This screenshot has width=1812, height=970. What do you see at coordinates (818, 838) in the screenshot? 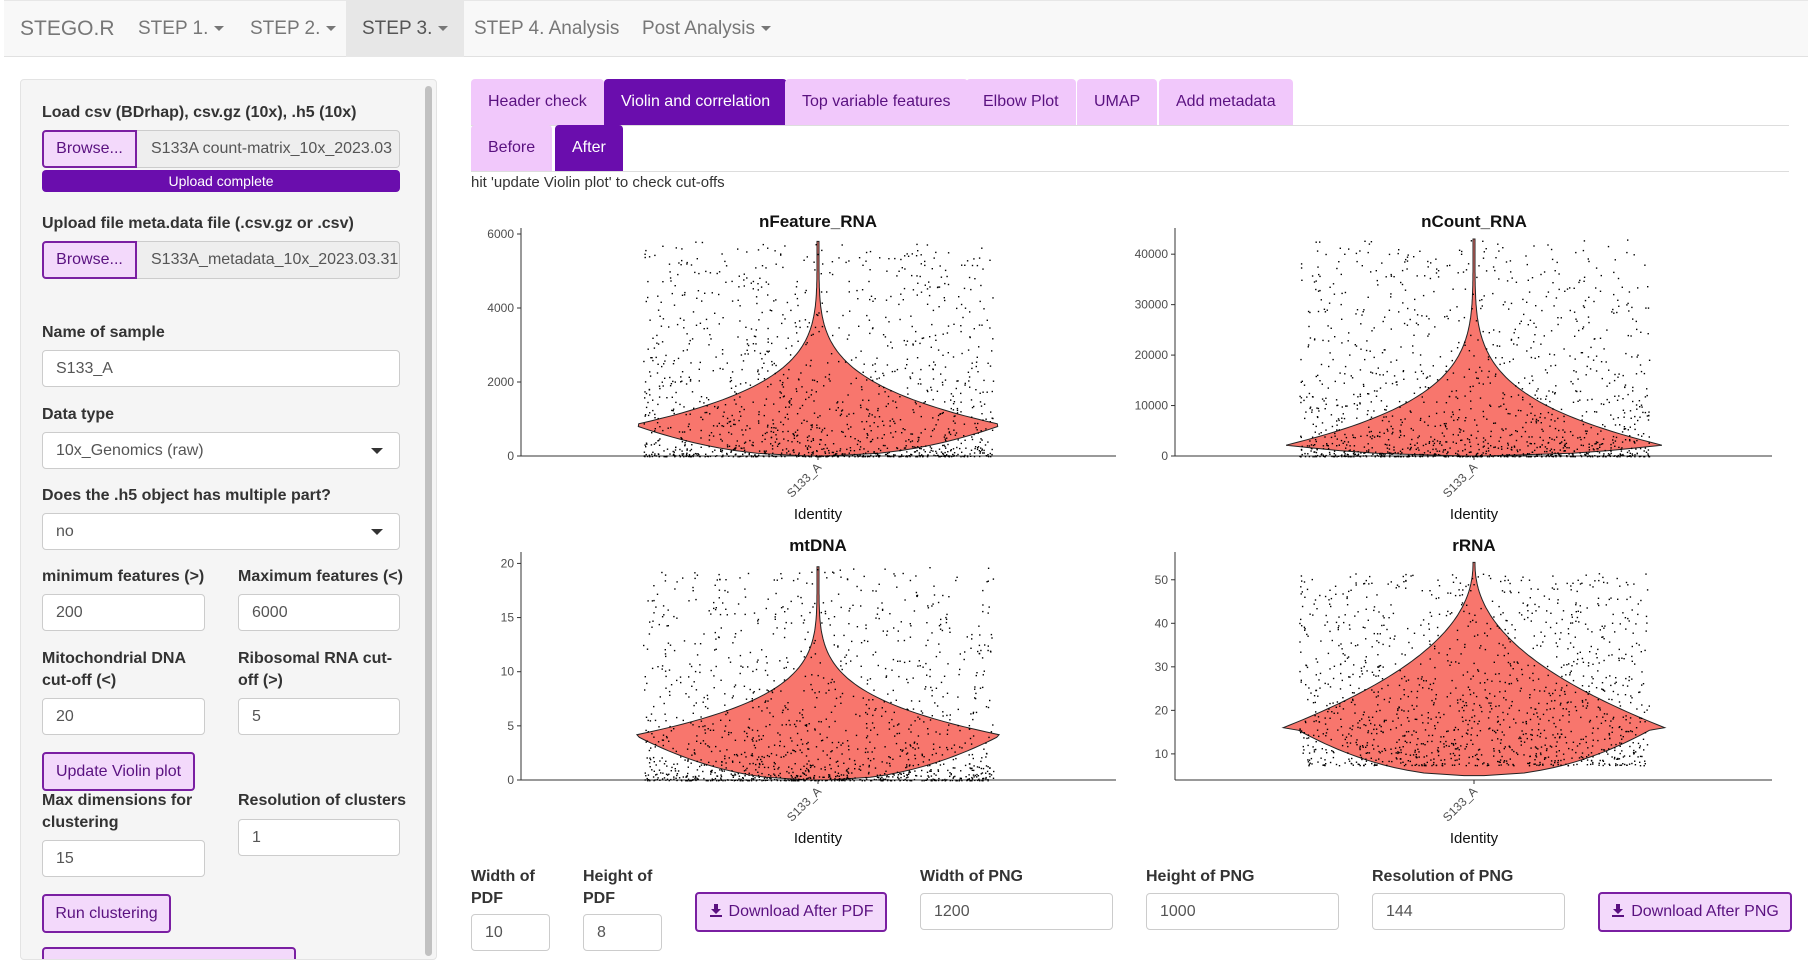
I see `x-axis-label: Identity` at bounding box center [818, 838].